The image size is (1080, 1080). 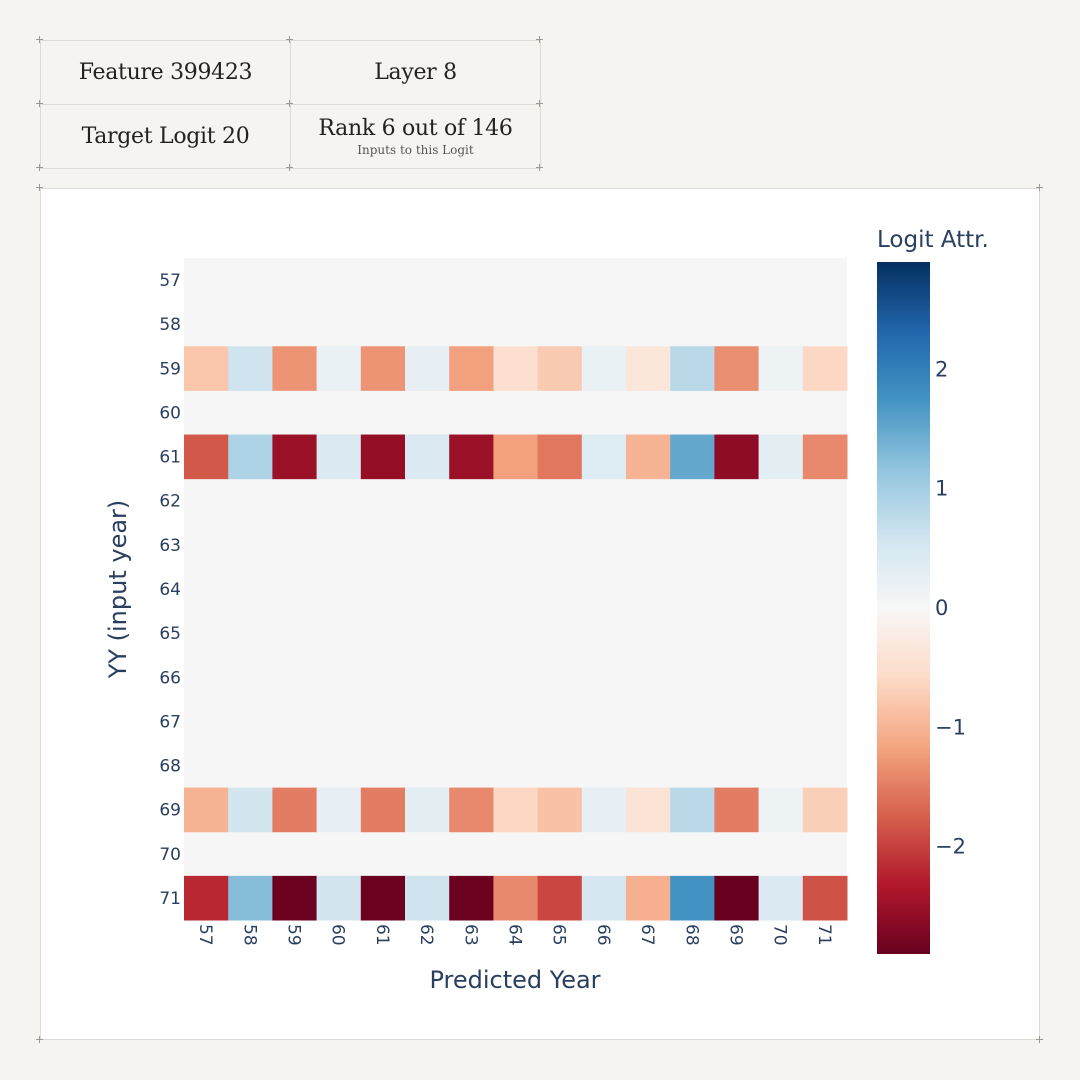 I want to click on target-logit-cell: Target Logit 20, so click(x=166, y=137).